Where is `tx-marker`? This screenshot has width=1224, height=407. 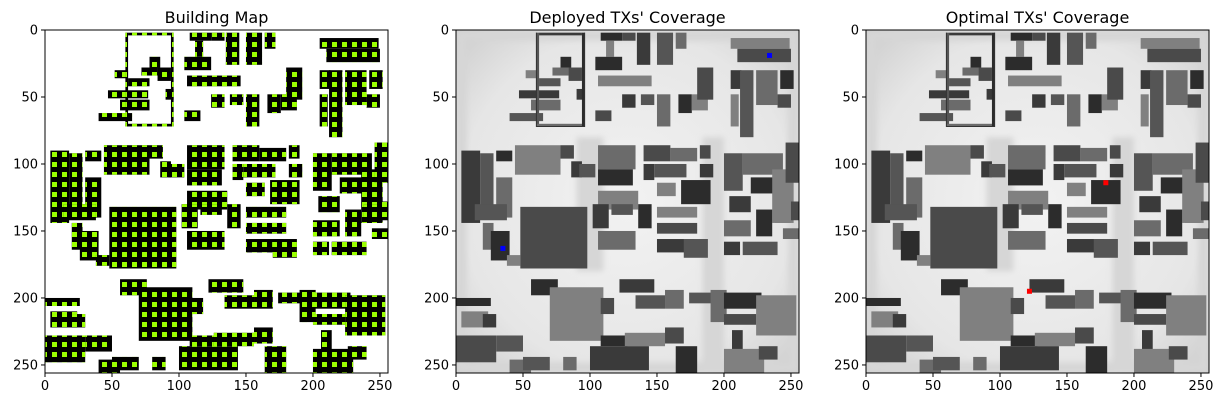
tx-marker is located at coordinates (1106, 183).